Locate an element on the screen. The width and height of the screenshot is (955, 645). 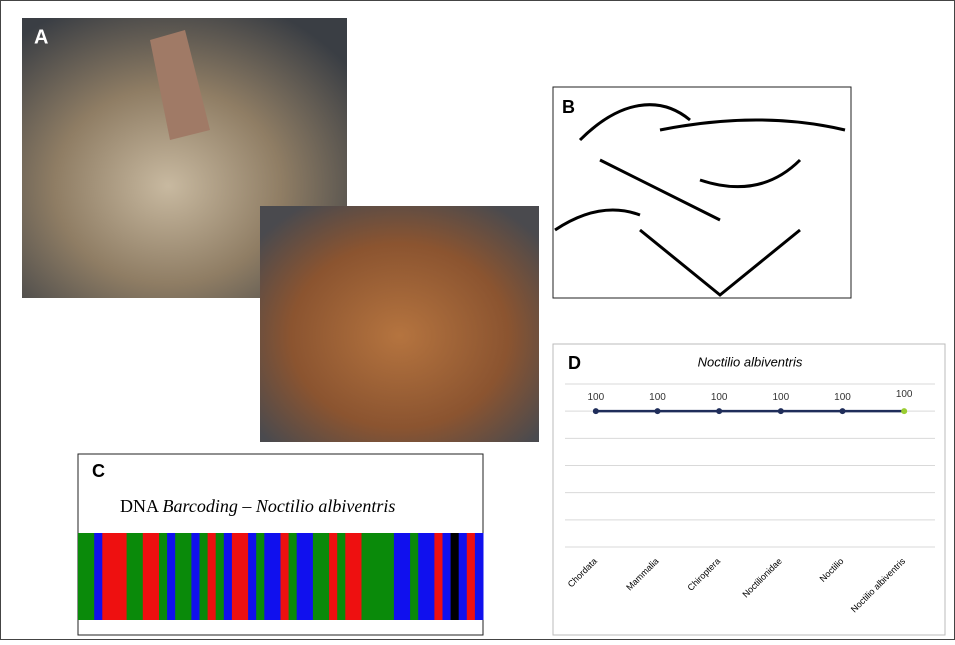
panel-label: D is located at coordinates (574, 363).